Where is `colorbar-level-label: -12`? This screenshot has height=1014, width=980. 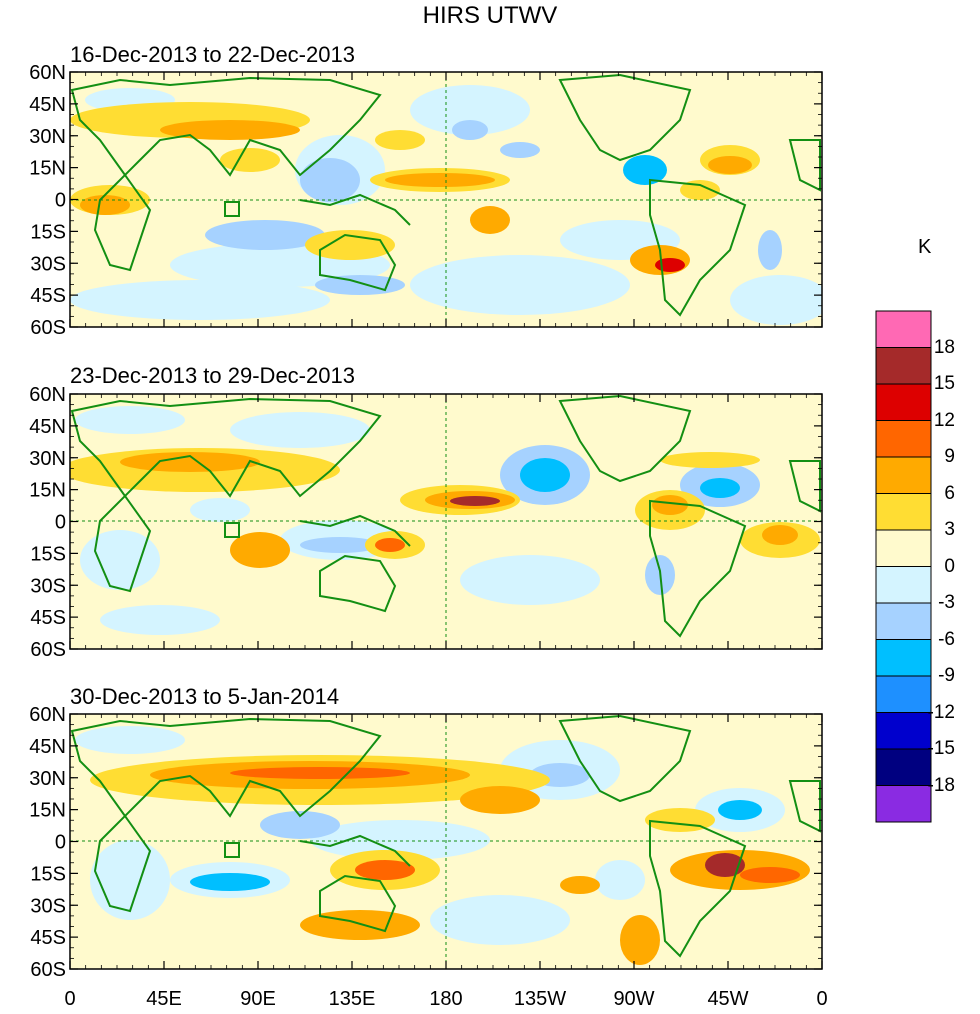 colorbar-level-label: -12 is located at coordinates (941, 712).